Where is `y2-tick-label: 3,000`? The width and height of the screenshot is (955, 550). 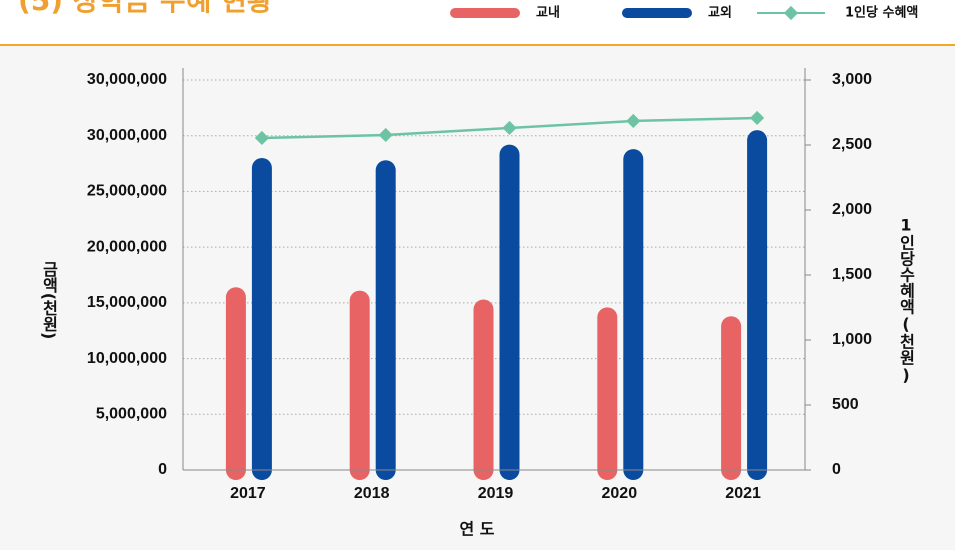 y2-tick-label: 3,000 is located at coordinates (852, 79).